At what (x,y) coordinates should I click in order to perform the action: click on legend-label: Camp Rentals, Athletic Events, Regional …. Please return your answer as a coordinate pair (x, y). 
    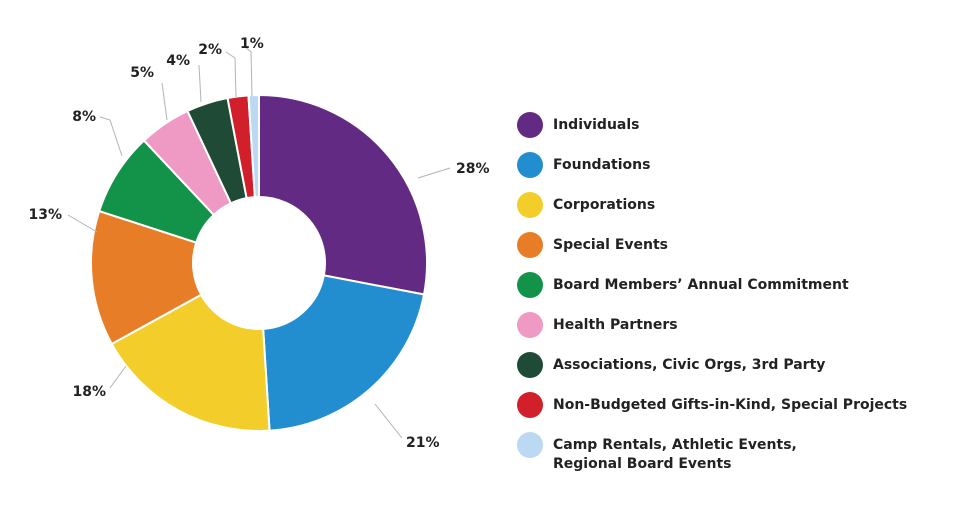
    Looking at the image, I should click on (675, 454).